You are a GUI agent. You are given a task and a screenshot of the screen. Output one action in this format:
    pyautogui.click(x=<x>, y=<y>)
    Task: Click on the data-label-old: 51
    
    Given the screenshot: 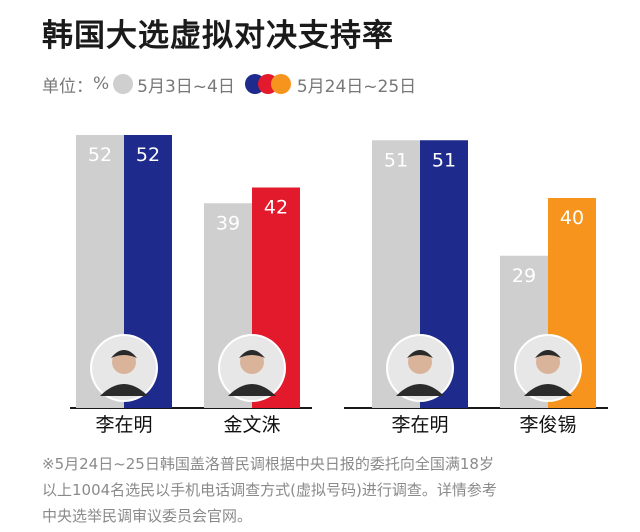 What is the action you would take?
    pyautogui.click(x=396, y=160)
    